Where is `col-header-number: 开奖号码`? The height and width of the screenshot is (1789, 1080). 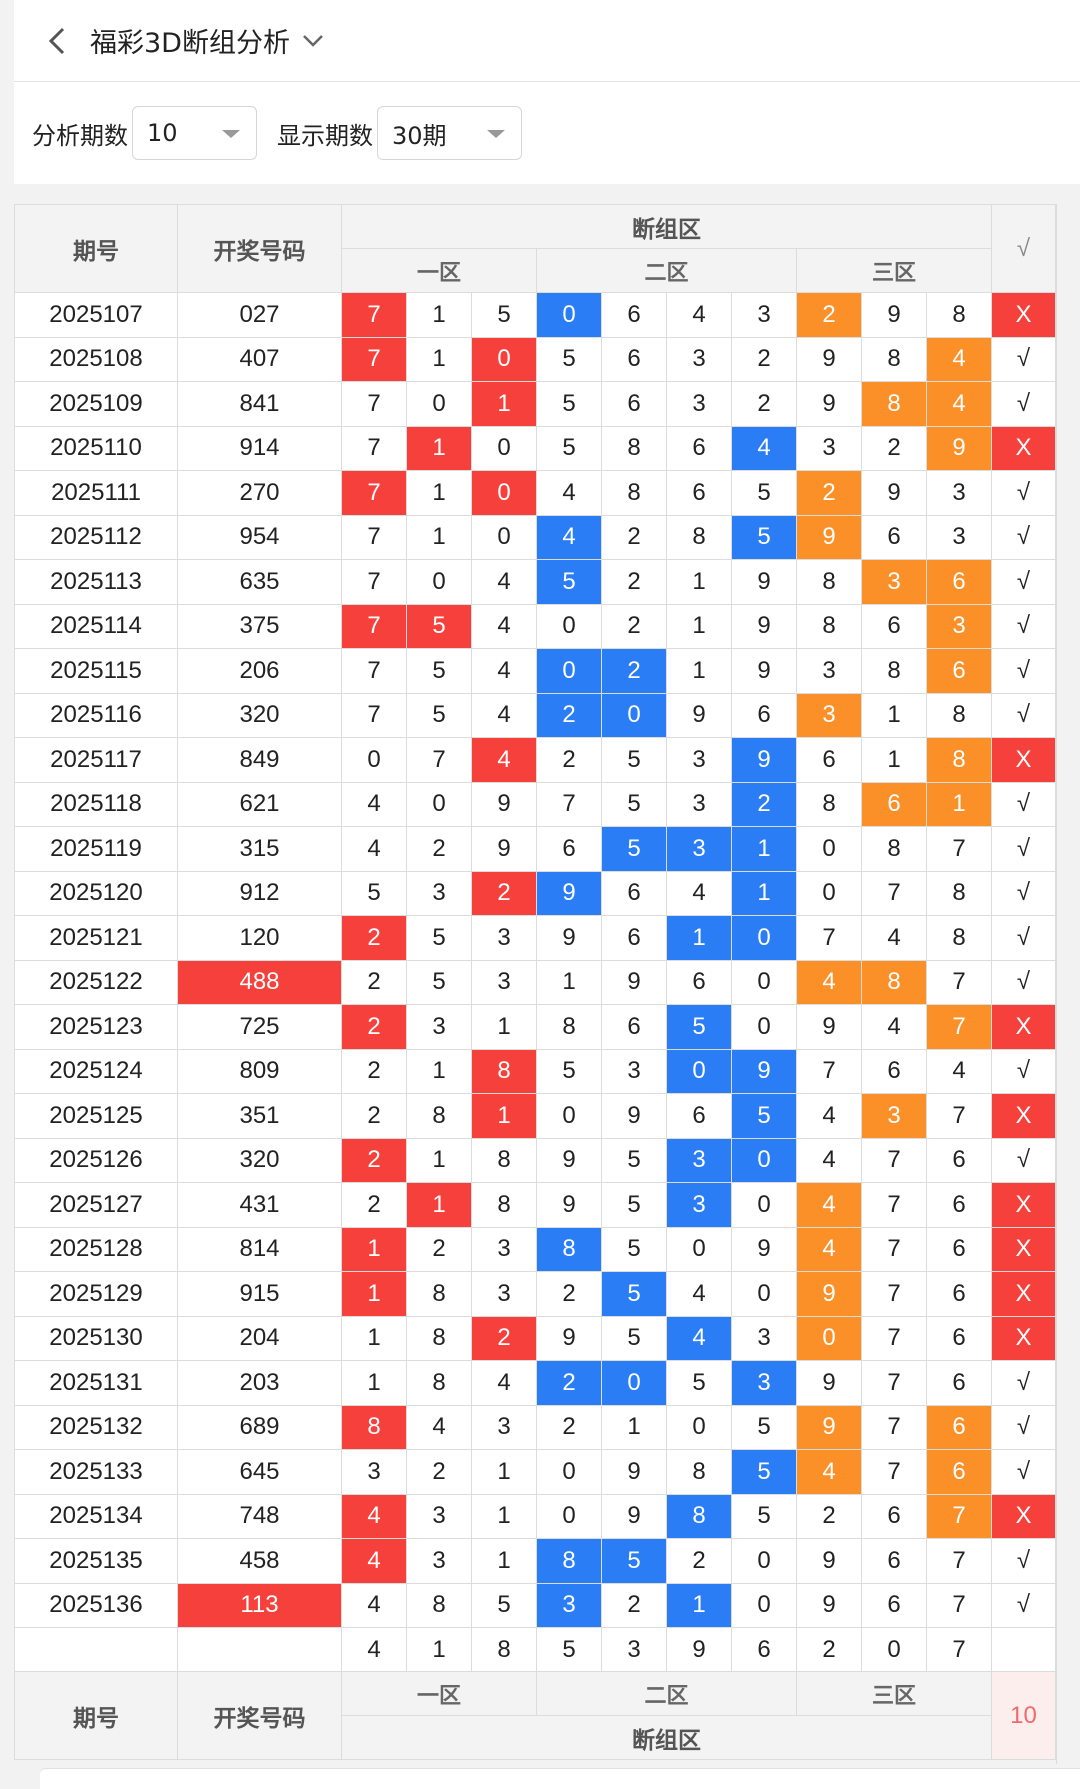 col-header-number: 开奖号码 is located at coordinates (259, 248).